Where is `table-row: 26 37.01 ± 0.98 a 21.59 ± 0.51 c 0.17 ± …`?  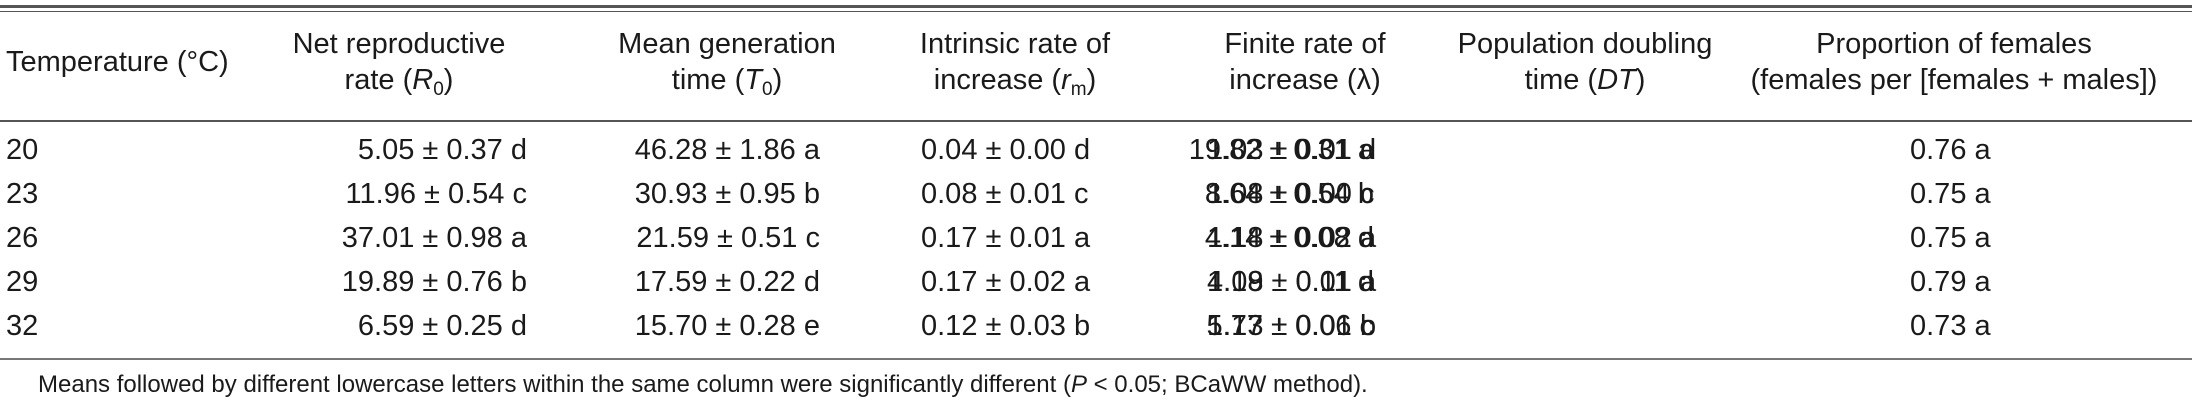
table-row: 26 37.01 ± 0.98 a 21.59 ± 0.51 c 0.17 ± … is located at coordinates (1096, 238).